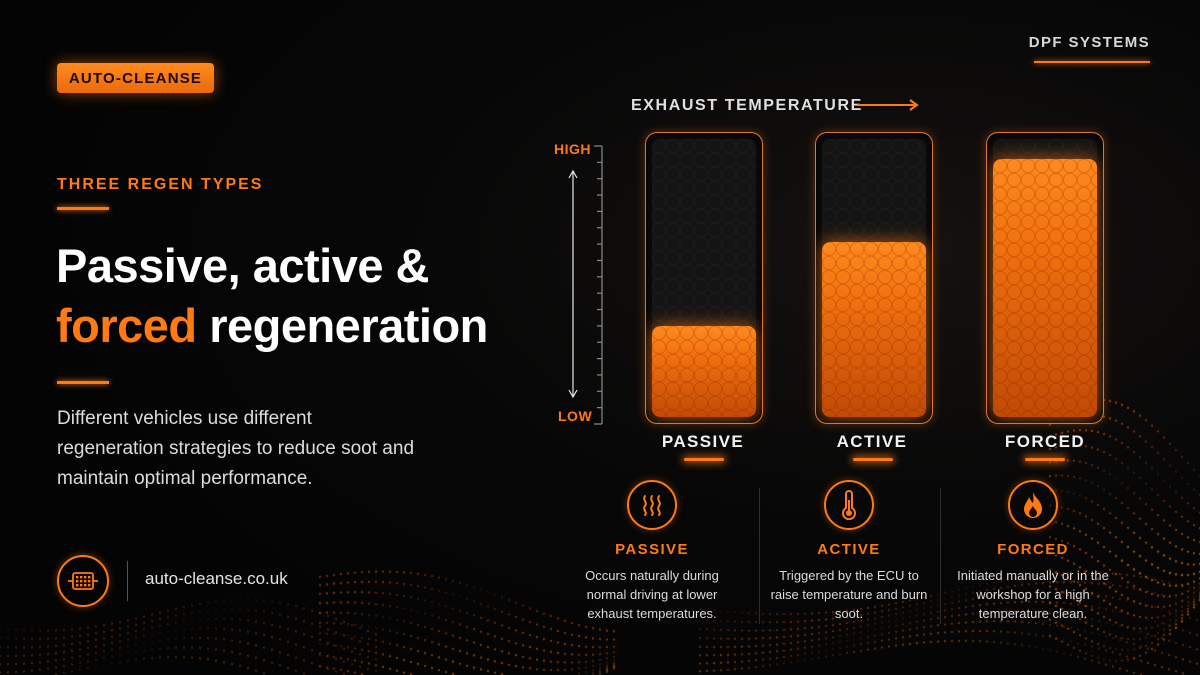  I want to click on category-label: DPF SYSTEMS, so click(1089, 42).